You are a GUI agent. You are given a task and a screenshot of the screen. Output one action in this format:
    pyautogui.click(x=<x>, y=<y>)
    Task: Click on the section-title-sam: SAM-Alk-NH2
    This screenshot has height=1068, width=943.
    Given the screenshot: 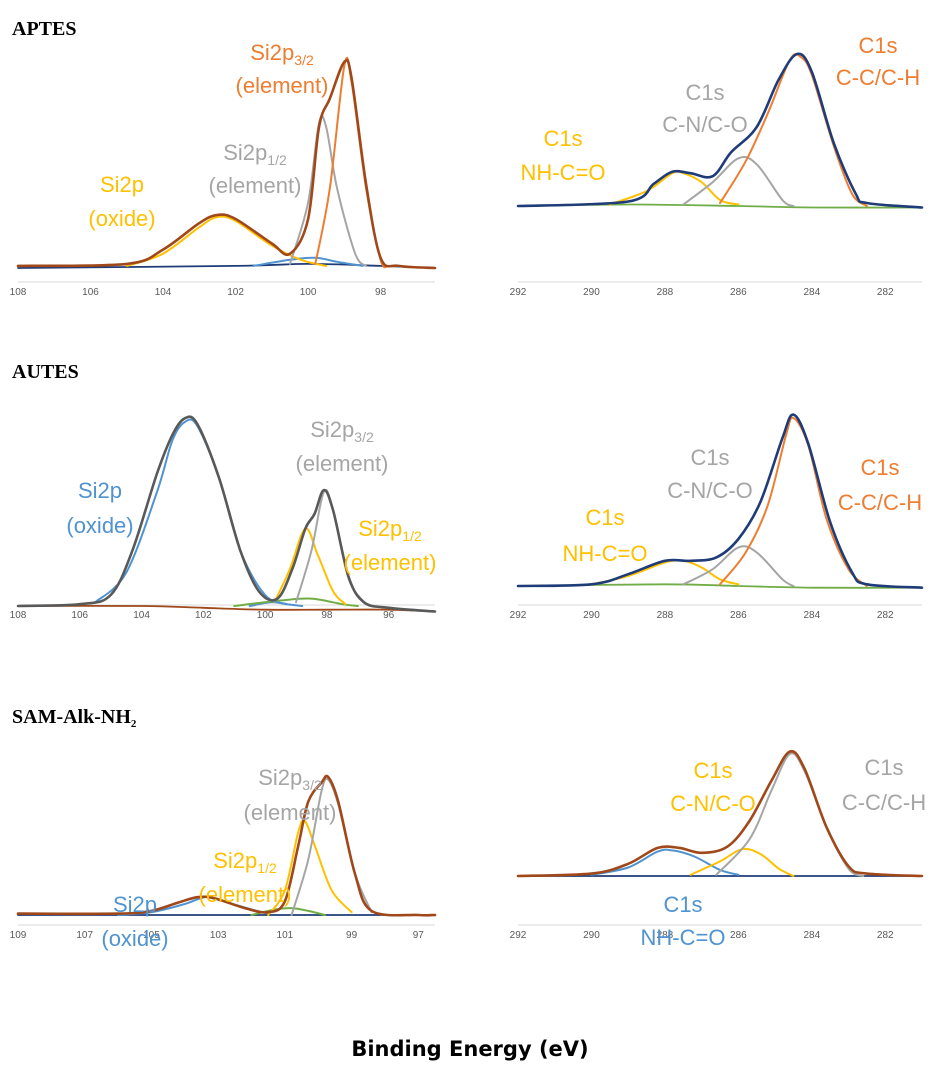 What is the action you would take?
    pyautogui.click(x=74, y=718)
    